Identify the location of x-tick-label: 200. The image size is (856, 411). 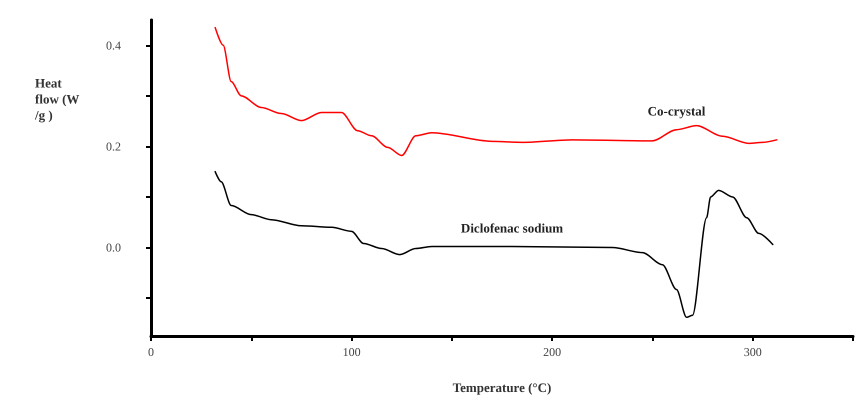
(552, 352).